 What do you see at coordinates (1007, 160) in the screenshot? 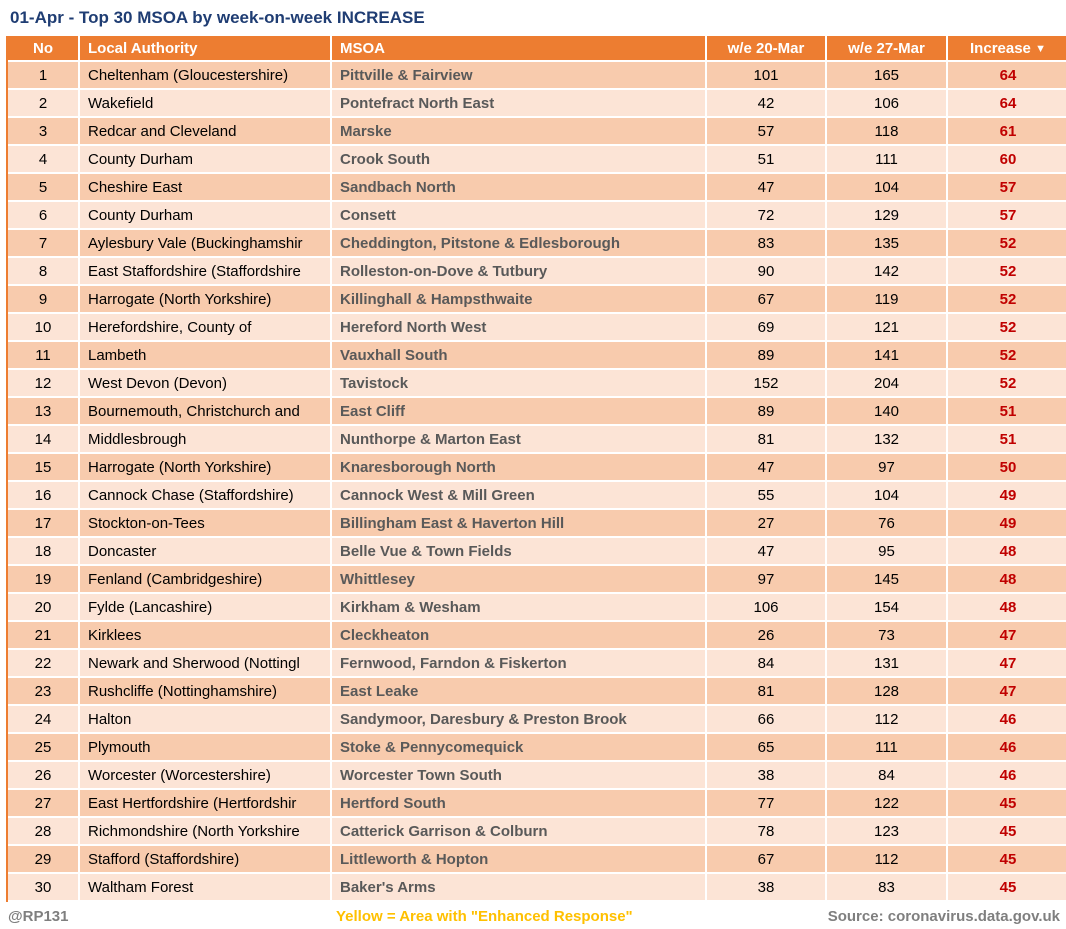
I see `cell-increase: 60` at bounding box center [1007, 160].